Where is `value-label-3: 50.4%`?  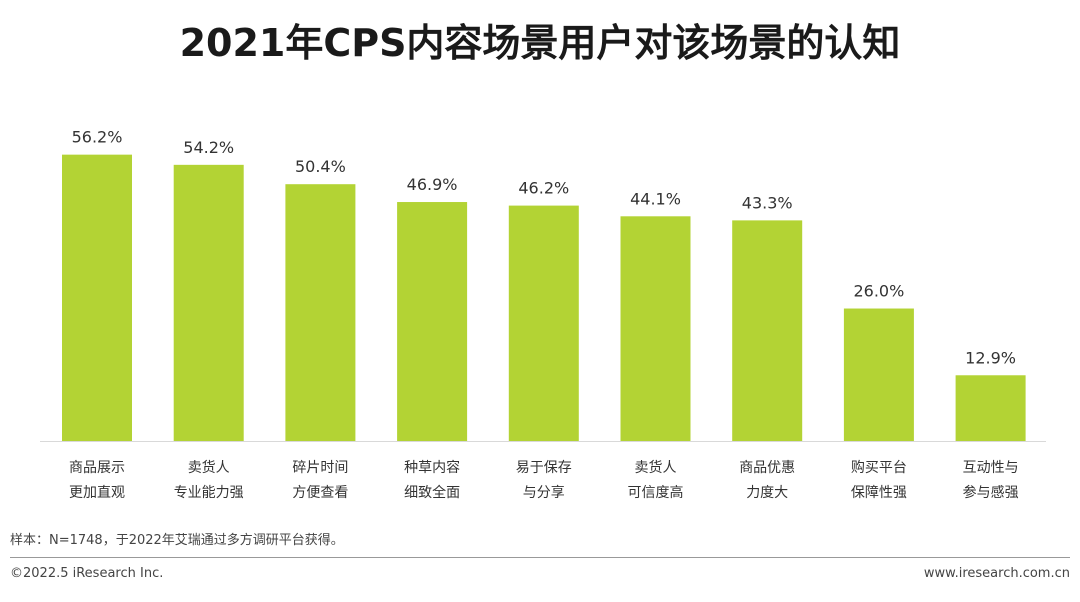 value-label-3: 50.4% is located at coordinates (320, 166).